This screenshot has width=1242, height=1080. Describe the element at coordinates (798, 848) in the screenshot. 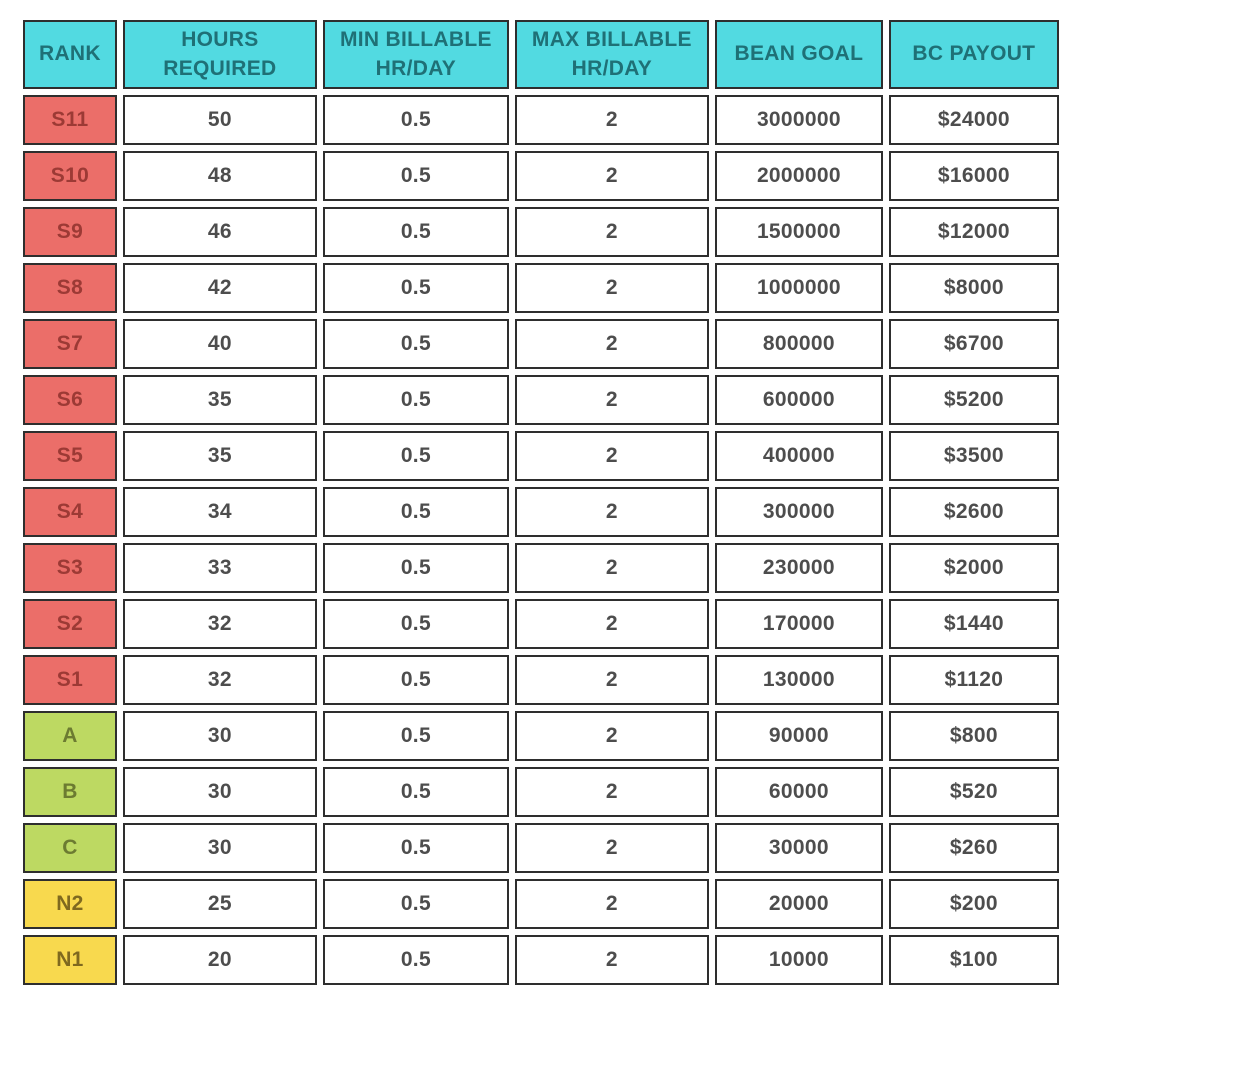

I see `bean-goal-cell: 30000` at that location.